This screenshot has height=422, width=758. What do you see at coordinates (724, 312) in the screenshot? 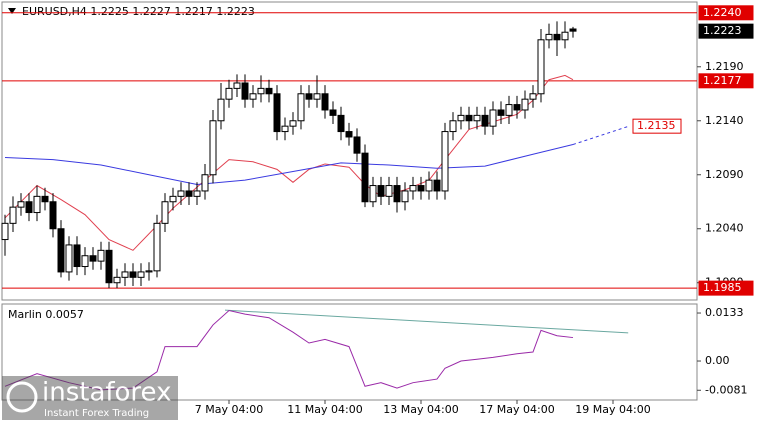
I see `y-tick-label: 0.0133` at bounding box center [724, 312].